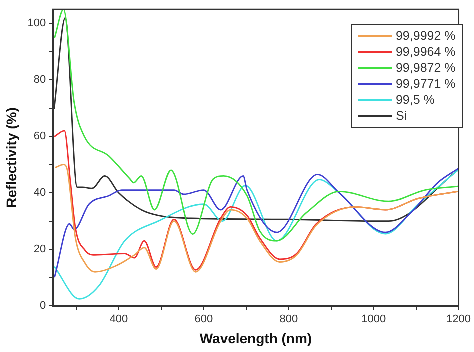  What do you see at coordinates (426, 51) in the screenshot?
I see `legend-label: 99,9964 %` at bounding box center [426, 51].